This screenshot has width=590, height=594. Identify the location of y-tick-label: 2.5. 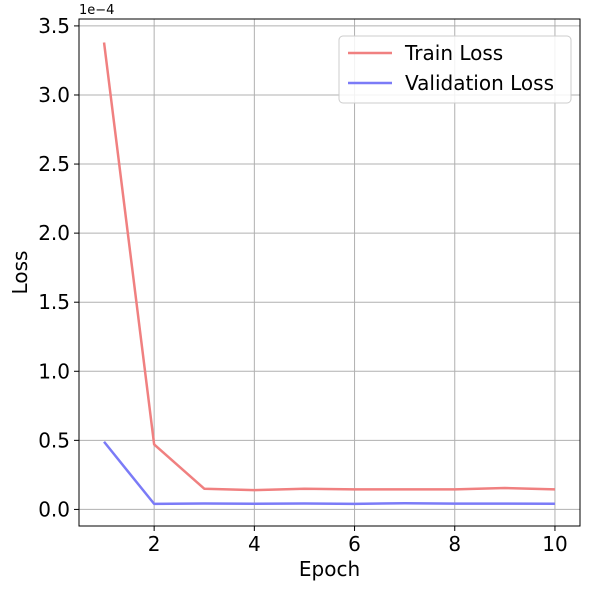
(54, 164).